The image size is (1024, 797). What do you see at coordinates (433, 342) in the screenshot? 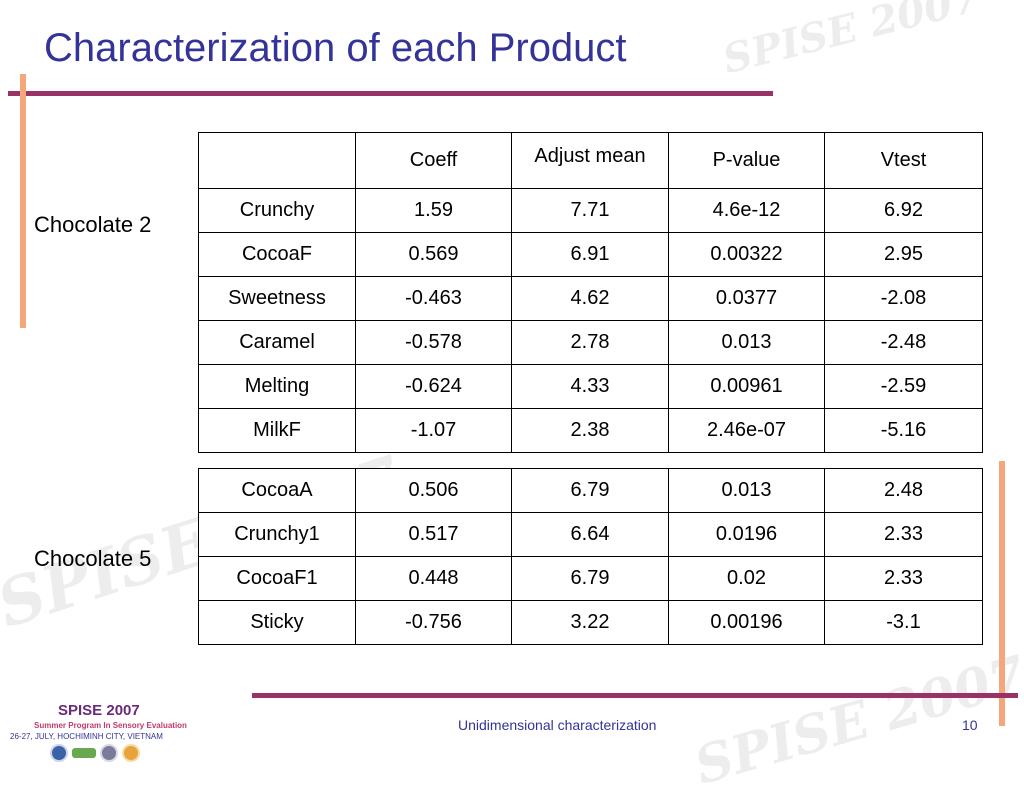
I see `table-cell: -0.578` at bounding box center [433, 342].